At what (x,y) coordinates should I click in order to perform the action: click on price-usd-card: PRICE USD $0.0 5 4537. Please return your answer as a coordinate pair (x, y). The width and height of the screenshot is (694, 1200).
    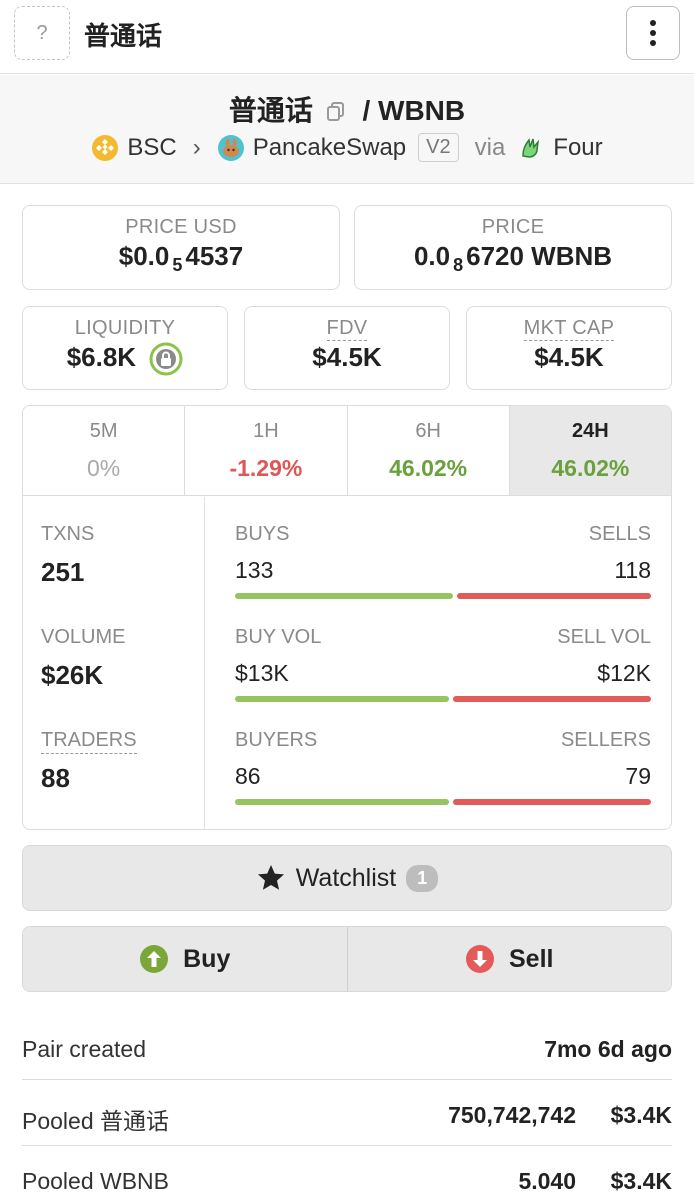
    Looking at the image, I should click on (181, 247).